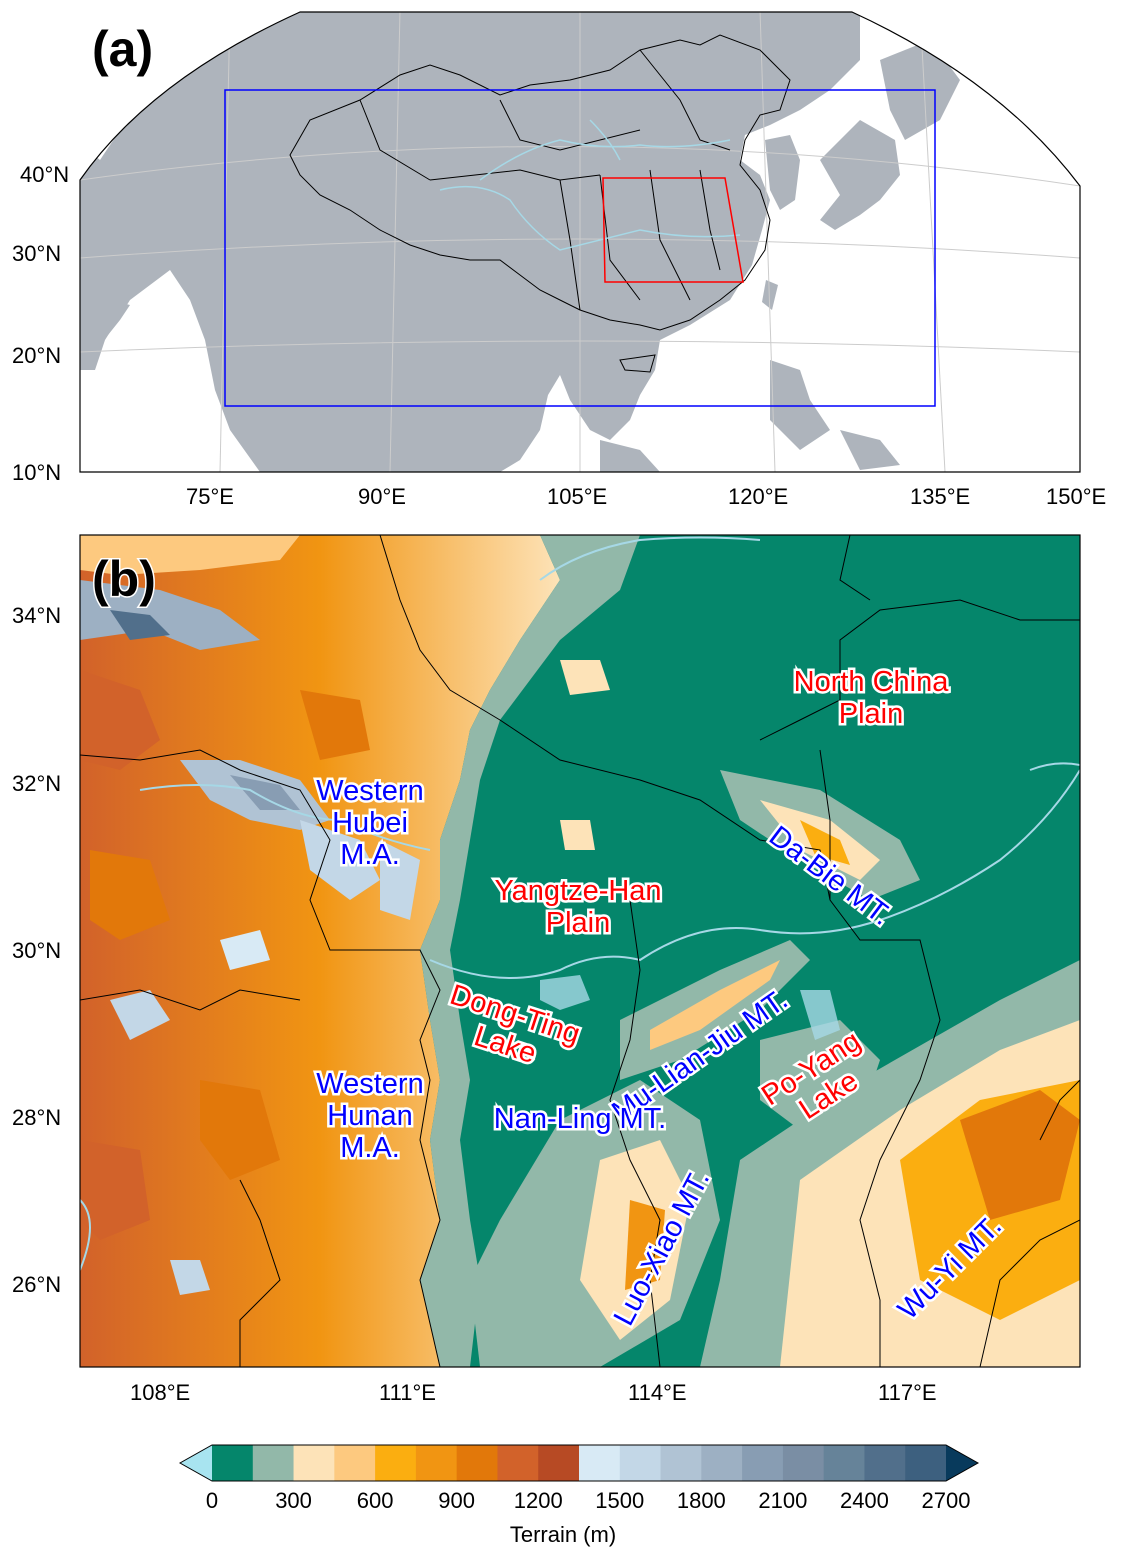 The image size is (1126, 1559). What do you see at coordinates (37, 253) in the screenshot?
I see `lat-tick-30n: 30°N` at bounding box center [37, 253].